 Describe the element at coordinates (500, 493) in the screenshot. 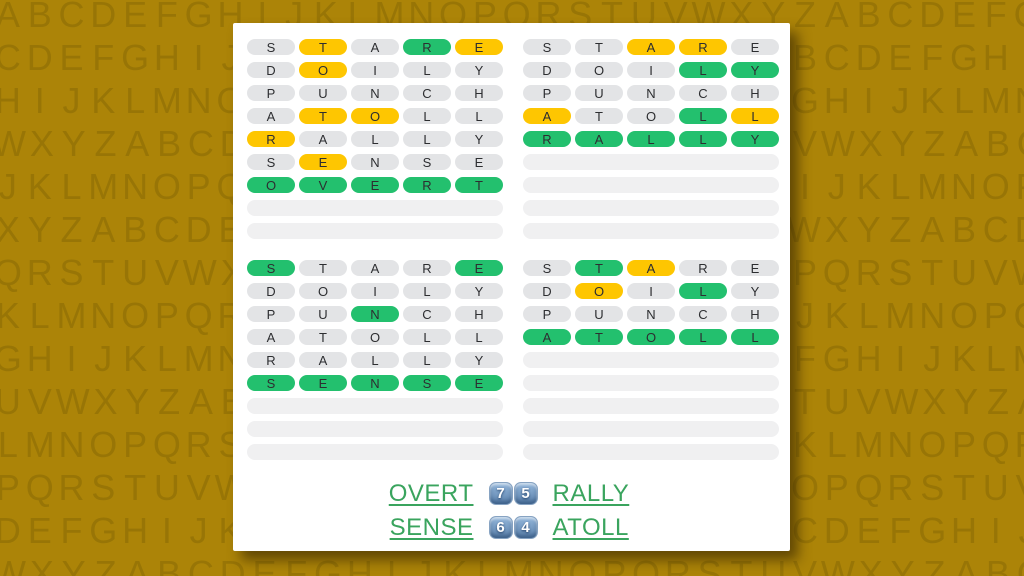

I see `score-keycap-icon: 7` at that location.